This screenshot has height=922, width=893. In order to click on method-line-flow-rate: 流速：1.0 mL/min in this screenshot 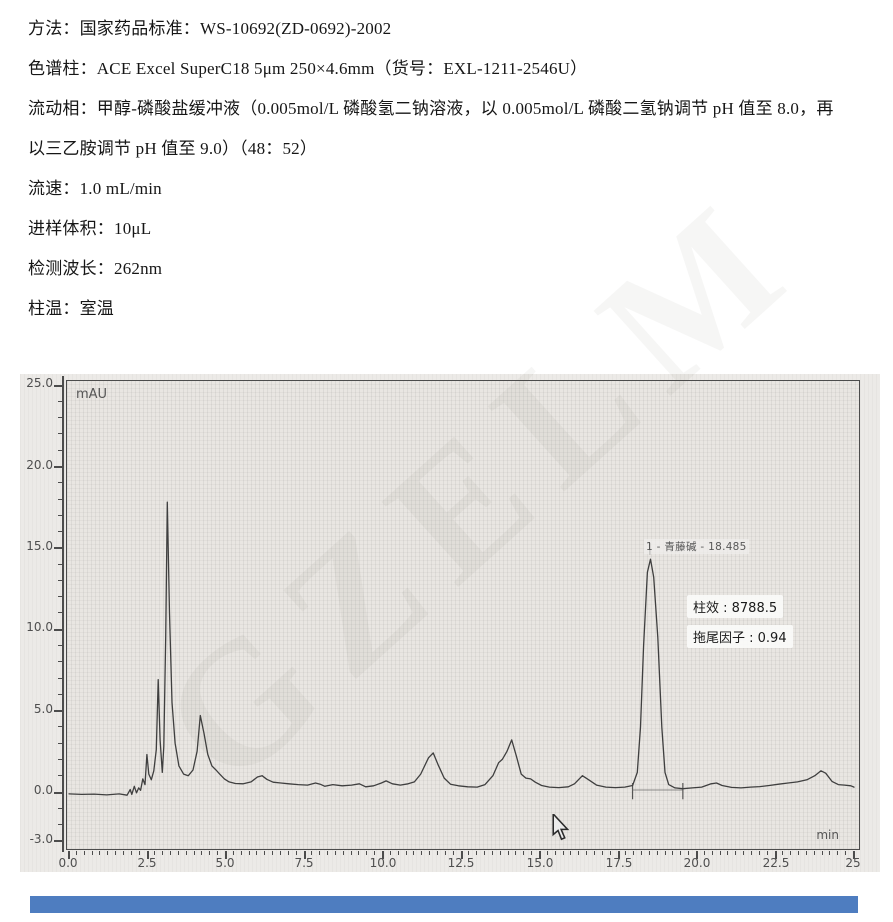, I will do `click(95, 188)`.